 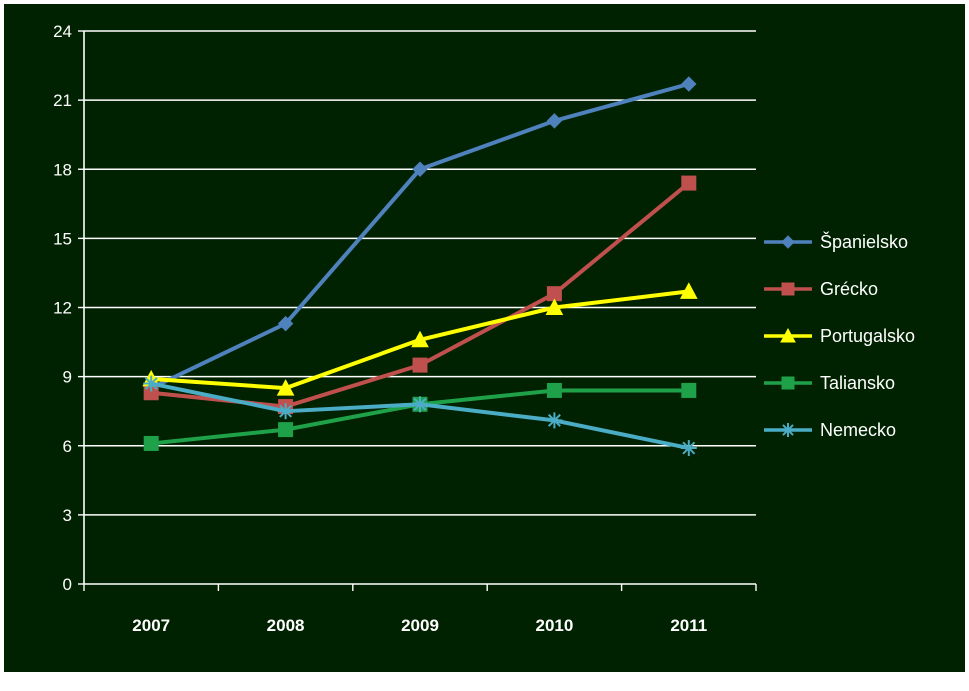 What do you see at coordinates (67, 584) in the screenshot?
I see `y-tick-label: 0` at bounding box center [67, 584].